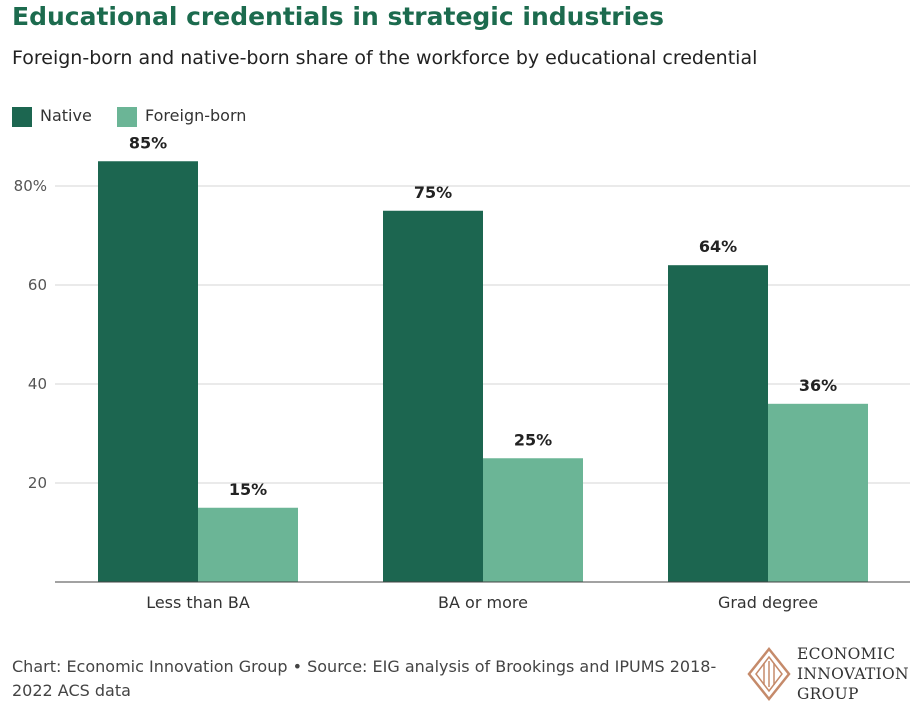  Describe the element at coordinates (37, 384) in the screenshot. I see `y-tick-label: 40` at that location.